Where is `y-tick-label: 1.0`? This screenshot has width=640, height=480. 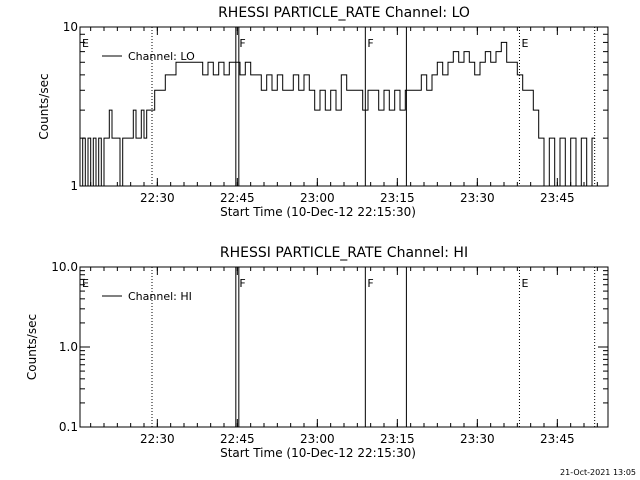 y-tick-label: 1.0 is located at coordinates (68, 347).